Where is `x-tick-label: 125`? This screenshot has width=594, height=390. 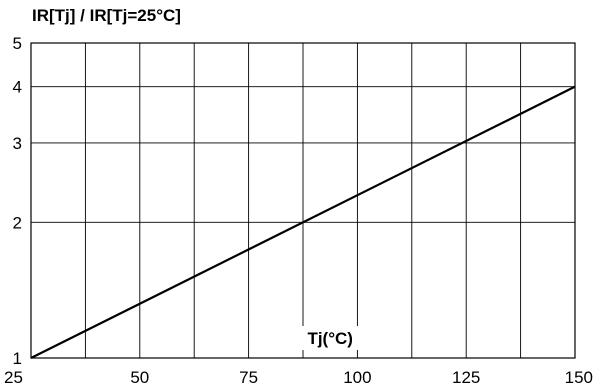
x-tick-label: 125 is located at coordinates (466, 377).